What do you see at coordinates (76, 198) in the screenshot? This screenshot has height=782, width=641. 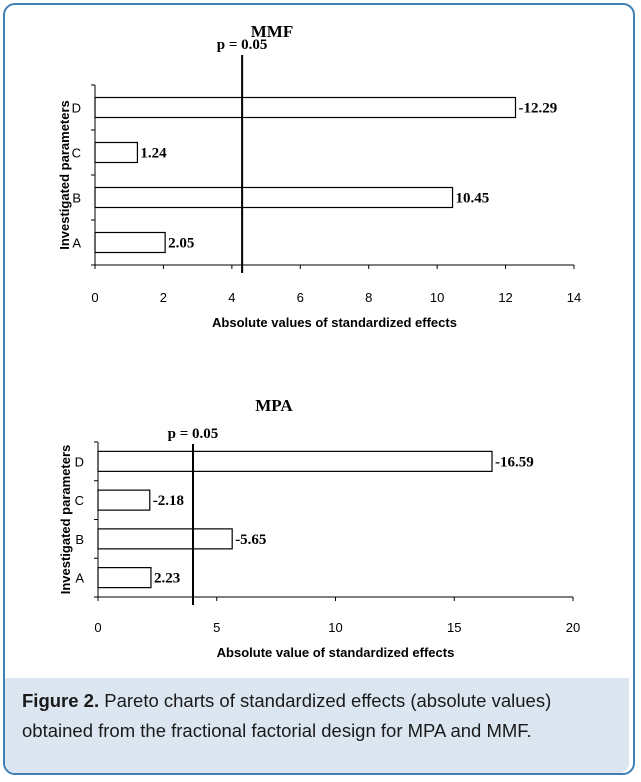 I see `chart1-y-tick-label: B` at bounding box center [76, 198].